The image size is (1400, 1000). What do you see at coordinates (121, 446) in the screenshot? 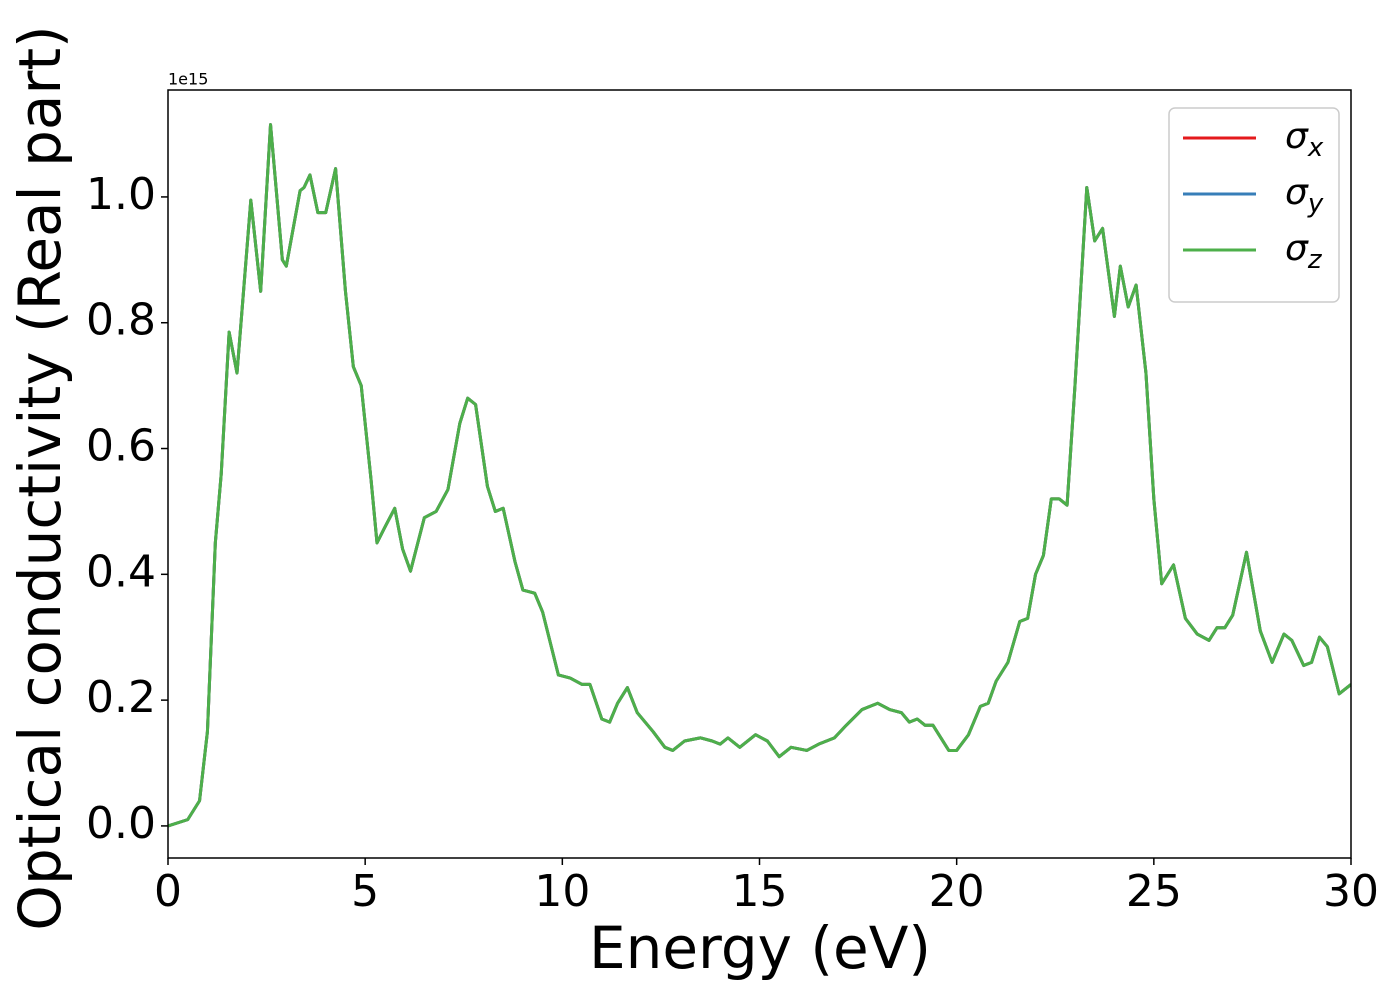
I see `y-tick-label: 0.6` at bounding box center [121, 446].